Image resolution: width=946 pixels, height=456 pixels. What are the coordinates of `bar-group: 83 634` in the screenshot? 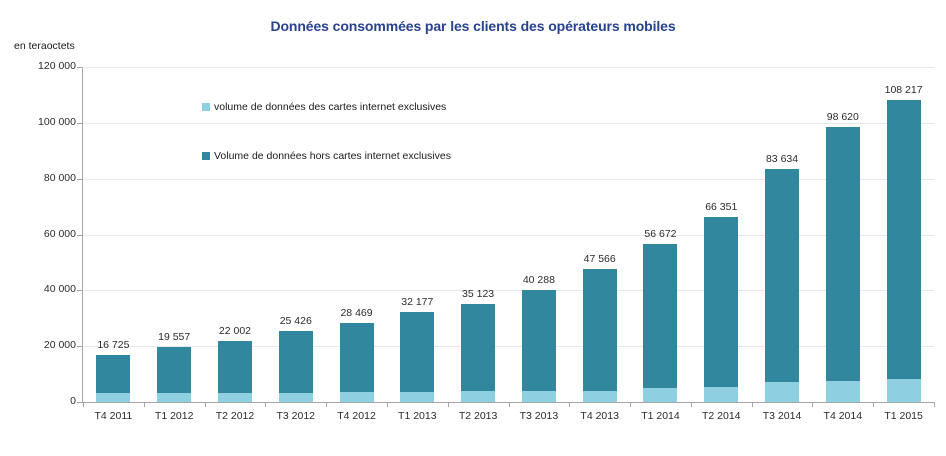 It's located at (782, 234).